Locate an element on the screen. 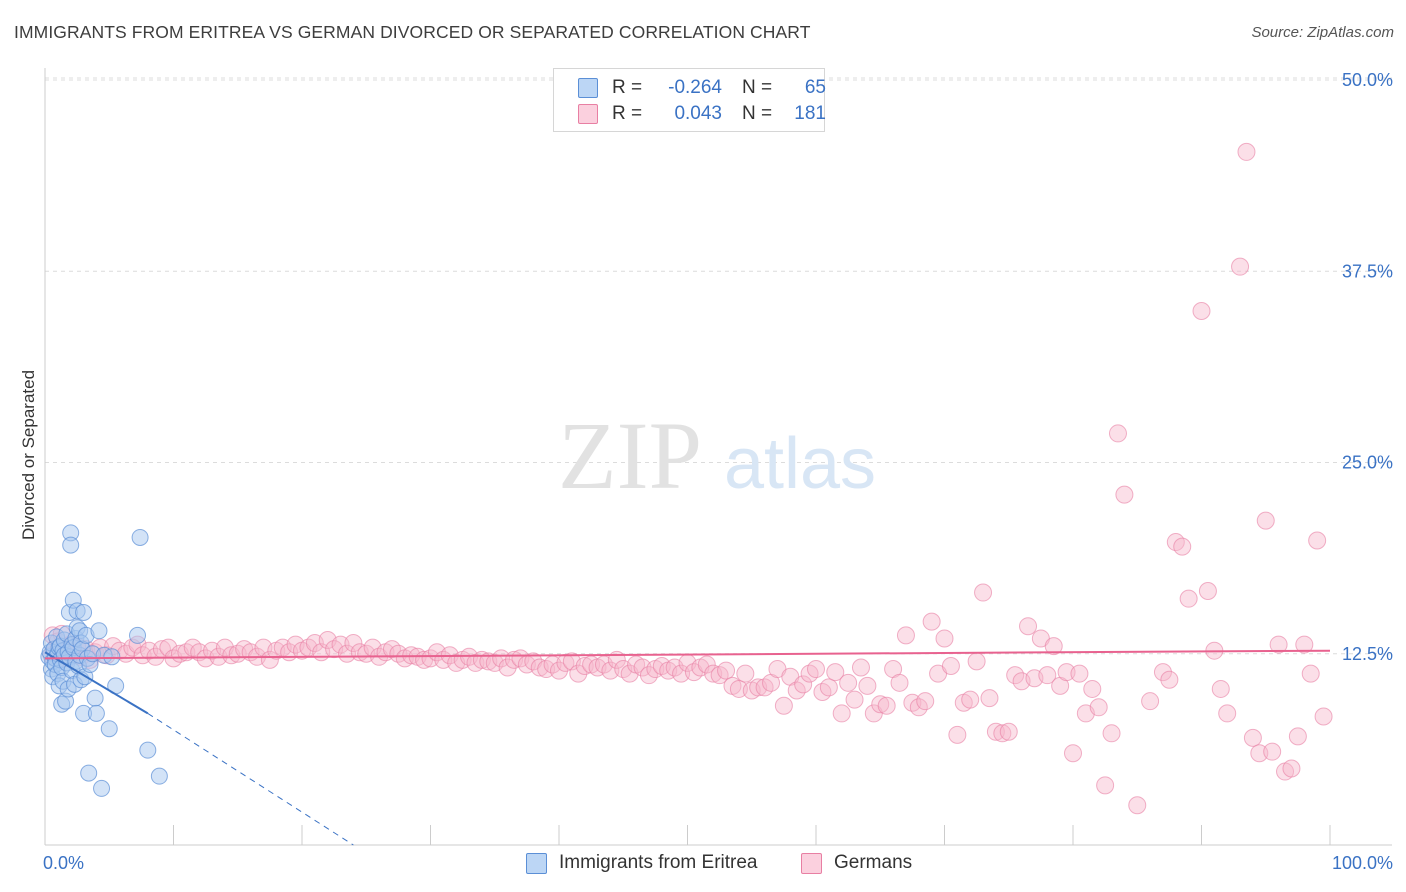 The image size is (1406, 892). y-tick-label: 12.5% is located at coordinates (1367, 654).